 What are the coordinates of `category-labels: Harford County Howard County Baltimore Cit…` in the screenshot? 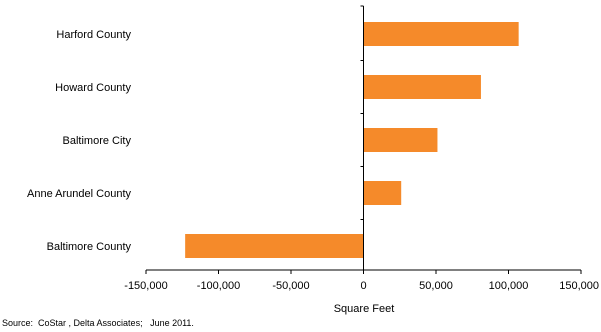 It's located at (79, 141).